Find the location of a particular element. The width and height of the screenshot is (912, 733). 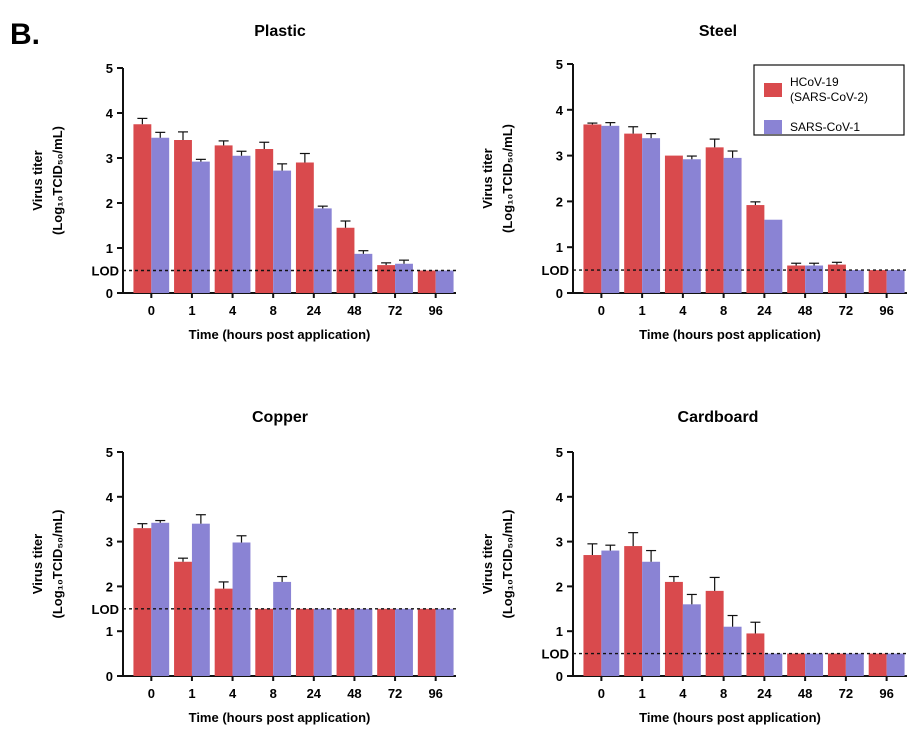

chart-title: Steel is located at coordinates (718, 31).